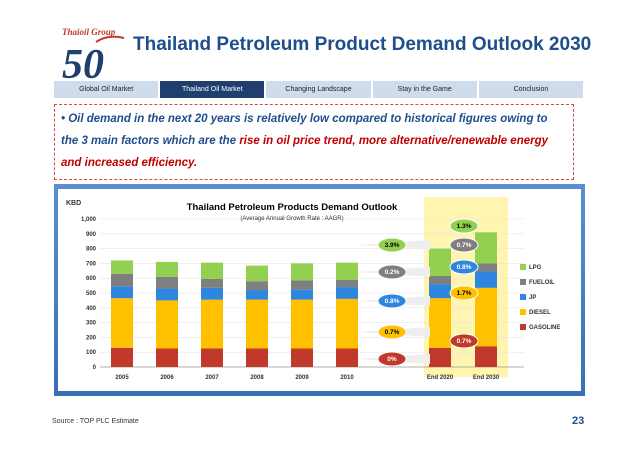 Image resolution: width=638 pixels, height=452 pixels. I want to click on y-tick-label: 100, so click(91, 353).